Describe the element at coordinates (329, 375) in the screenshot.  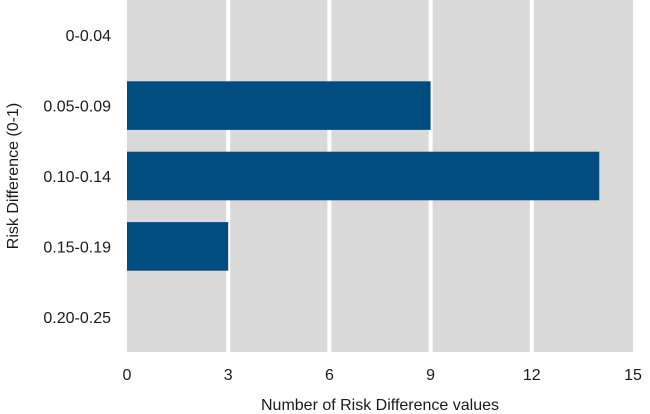
I see `x-tick-label: 6` at that location.